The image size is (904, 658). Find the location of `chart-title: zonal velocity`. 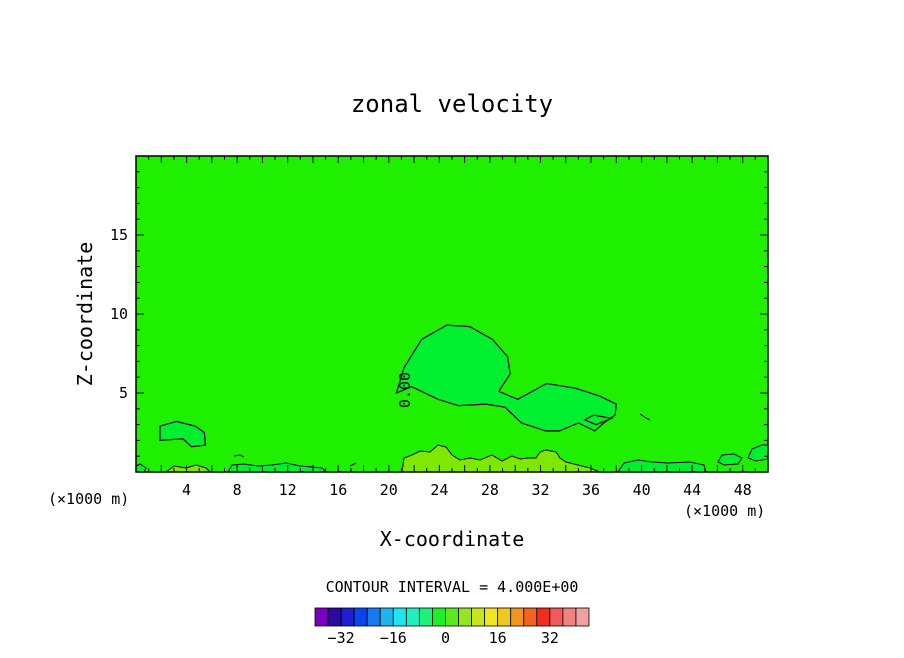

chart-title: zonal velocity is located at coordinates (452, 104).